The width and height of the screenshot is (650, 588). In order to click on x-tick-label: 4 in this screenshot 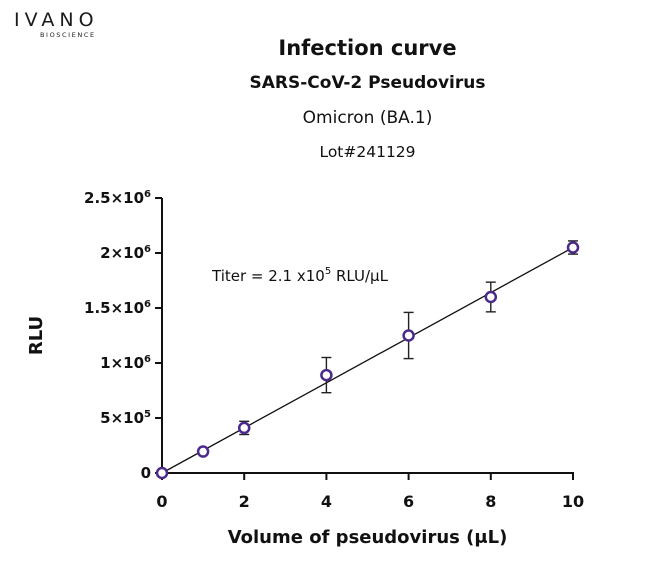, I will do `click(326, 501)`.